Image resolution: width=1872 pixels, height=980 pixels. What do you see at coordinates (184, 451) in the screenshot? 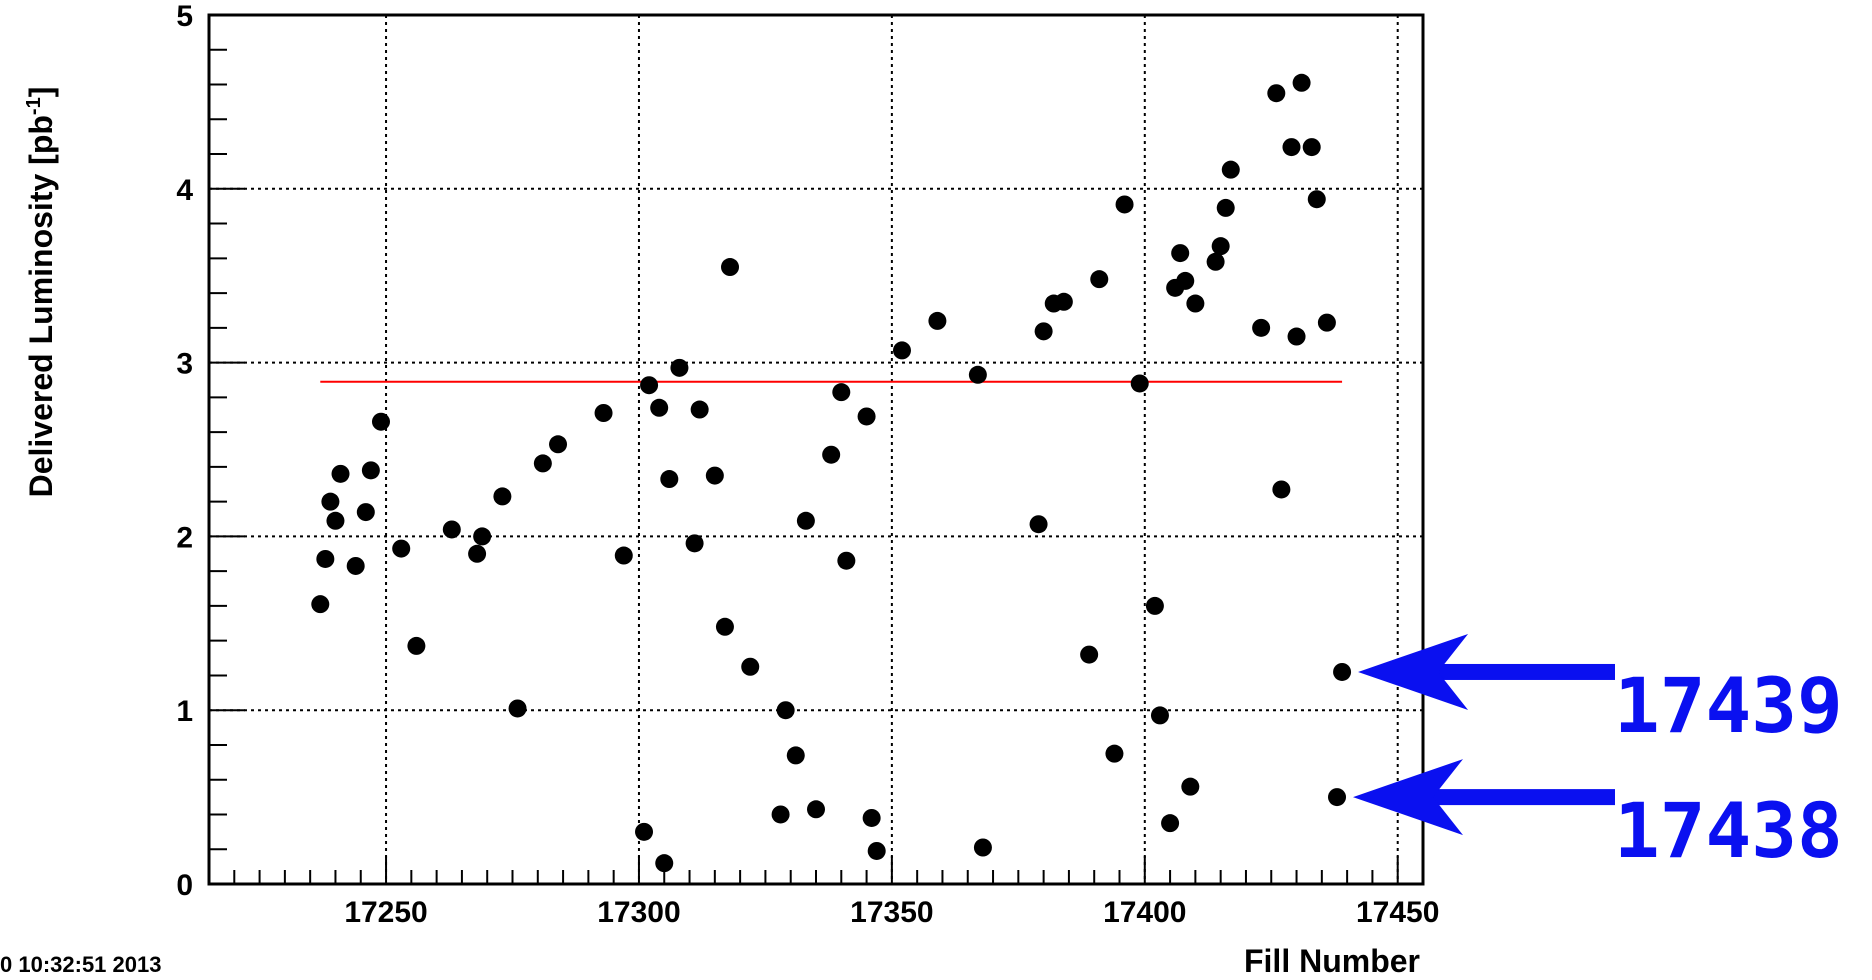
I see `y-tick-labels: 0 1 2 3 4 5` at bounding box center [184, 451].